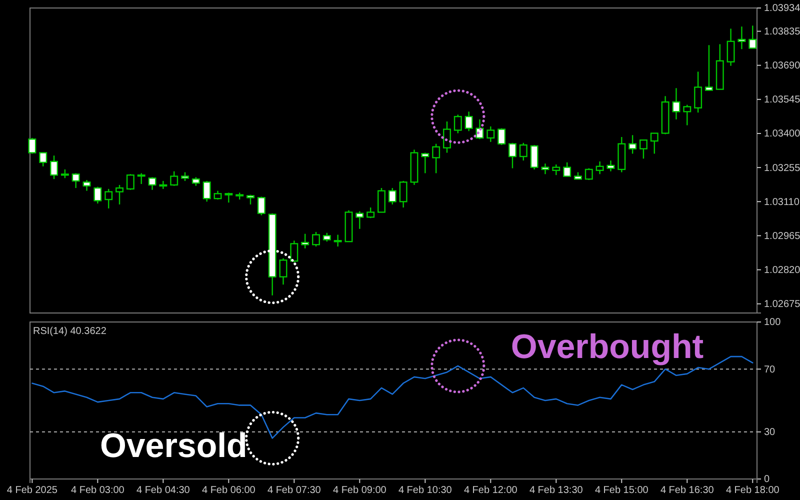  Describe the element at coordinates (770, 370) in the screenshot. I see `y-tick-label: 70` at that location.